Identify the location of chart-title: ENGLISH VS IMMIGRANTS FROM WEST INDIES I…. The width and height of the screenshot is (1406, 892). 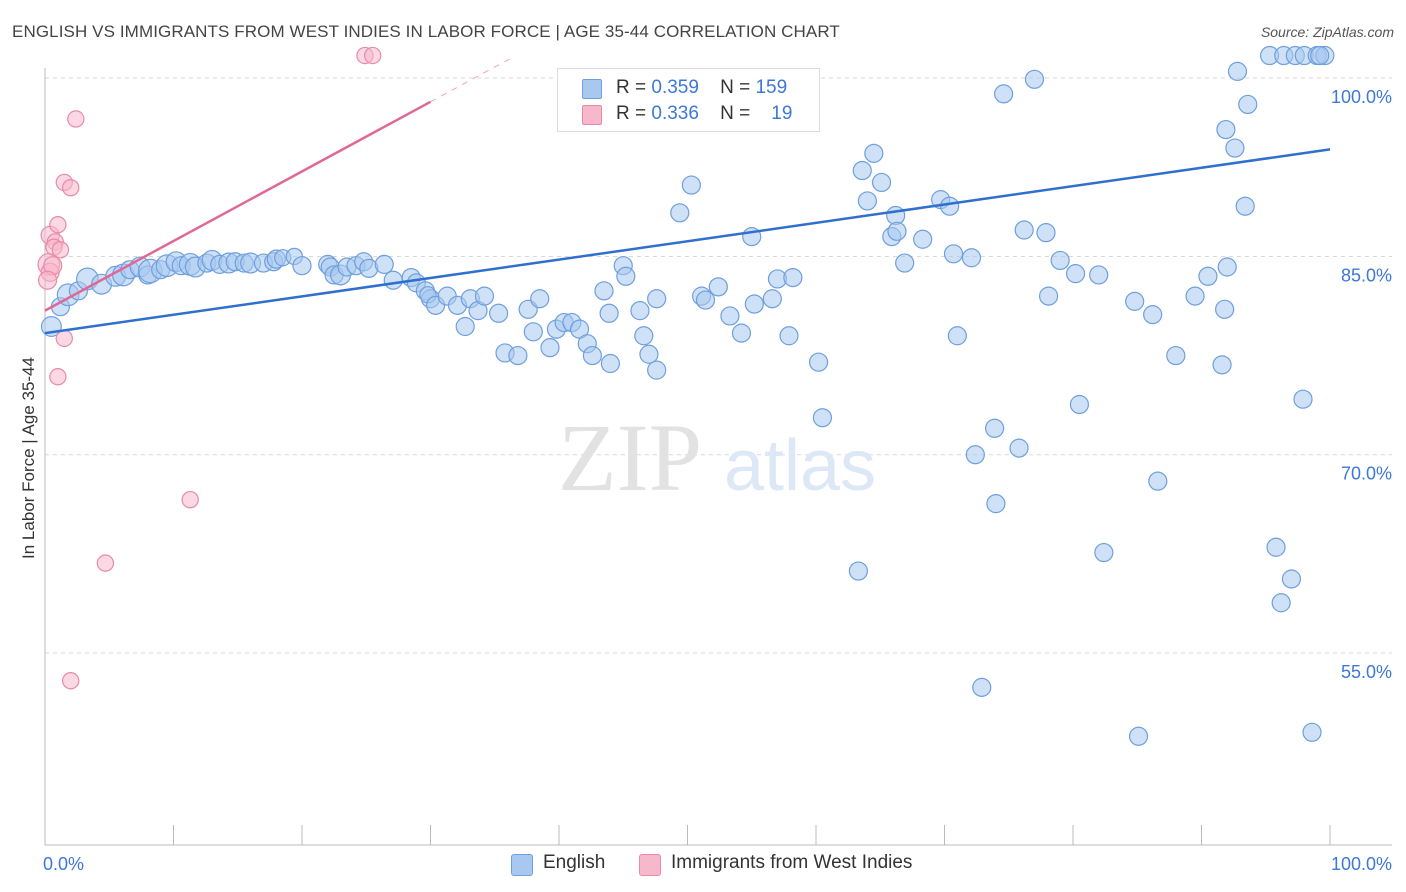
(426, 31).